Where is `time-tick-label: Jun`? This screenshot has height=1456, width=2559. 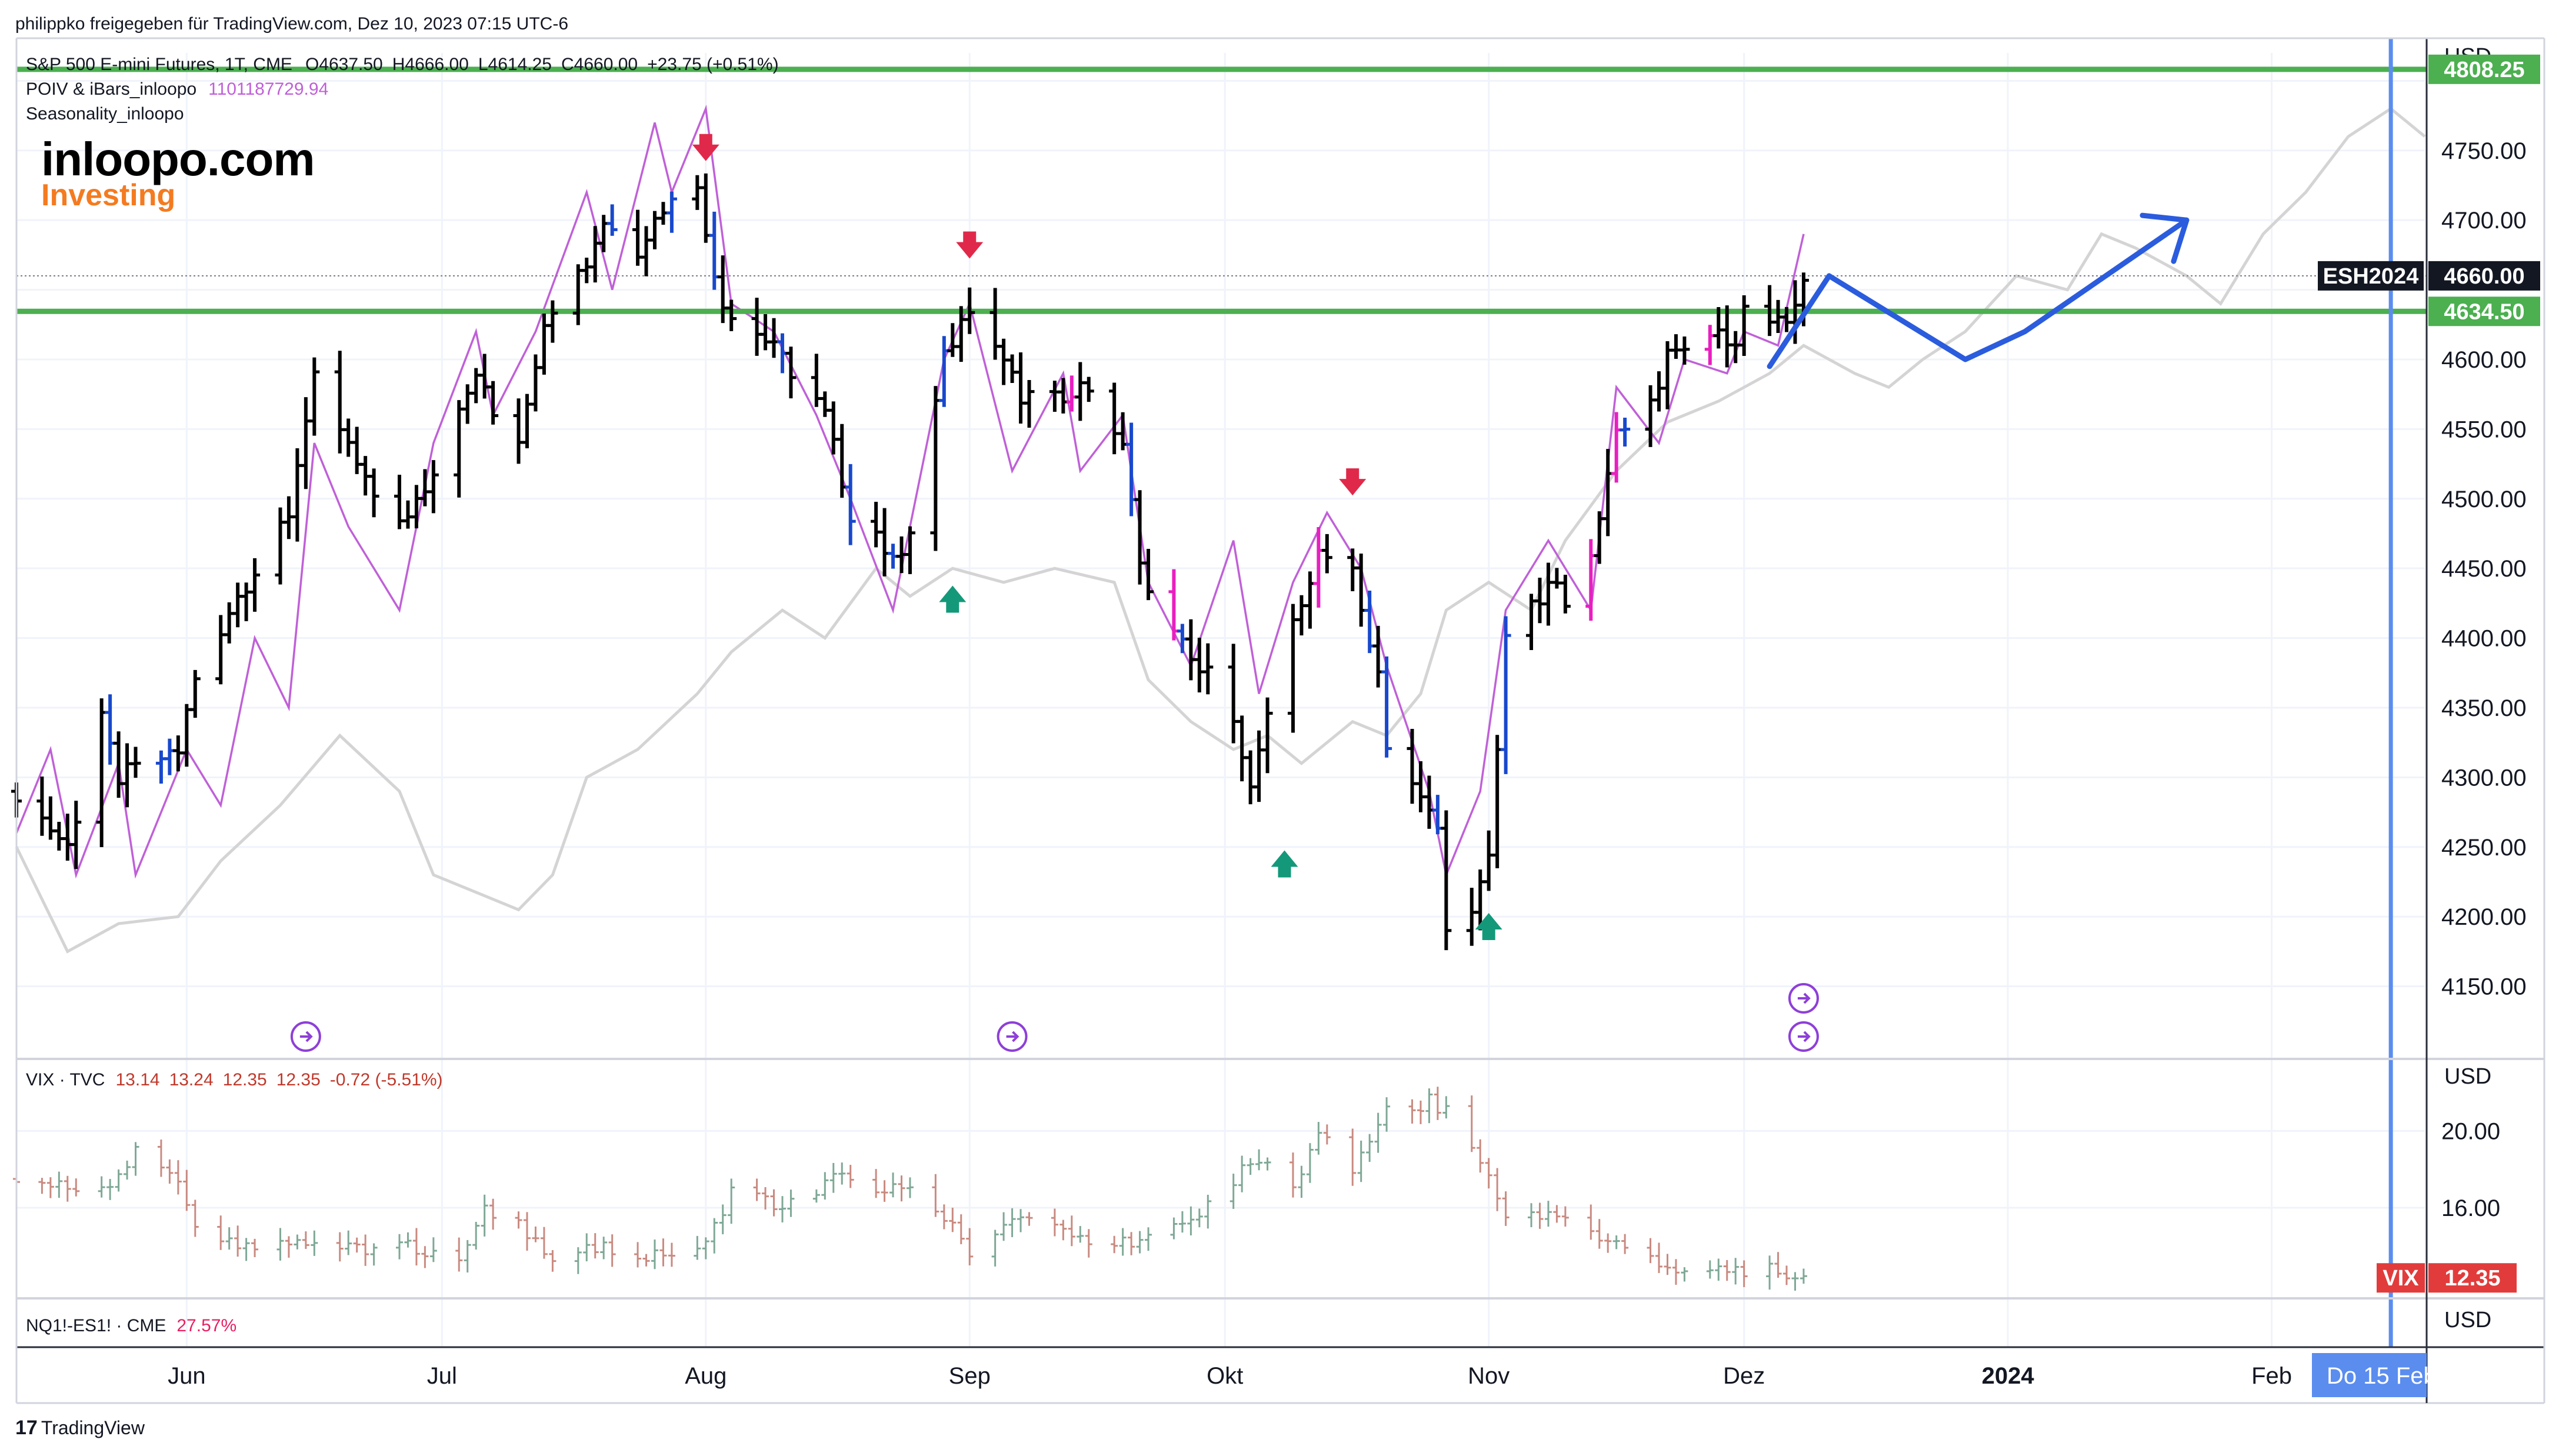
time-tick-label: Jun is located at coordinates (187, 1376).